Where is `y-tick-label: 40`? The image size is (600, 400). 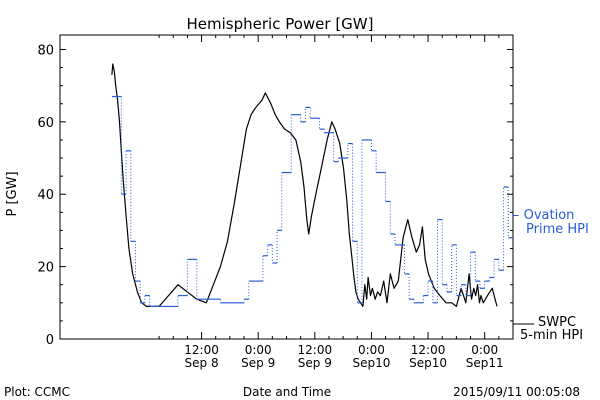 y-tick-label: 40 is located at coordinates (45, 195).